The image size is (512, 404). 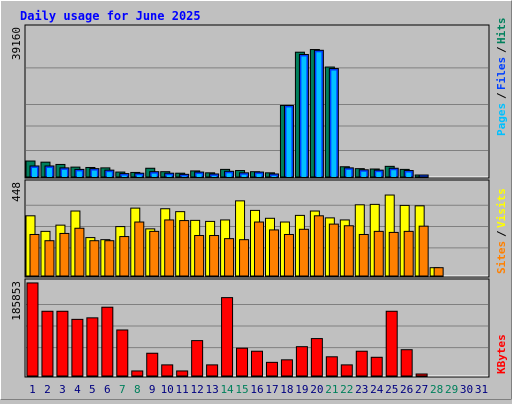 What do you see at coordinates (32, 389) in the screenshot?
I see `x-tick-label-day-1: 1` at bounding box center [32, 389].